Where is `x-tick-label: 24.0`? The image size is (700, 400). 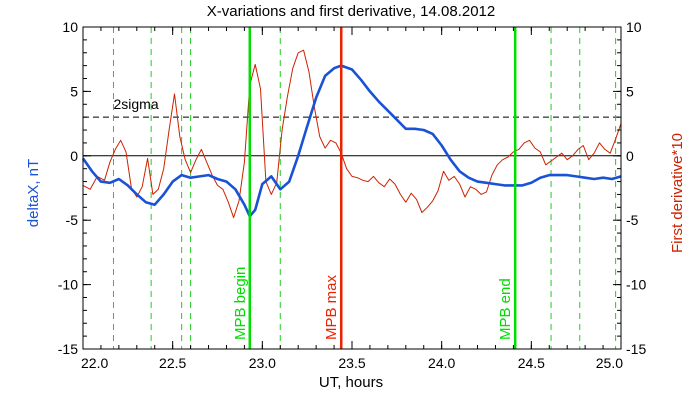
x-tick-label: 24.0 is located at coordinates (441, 363).